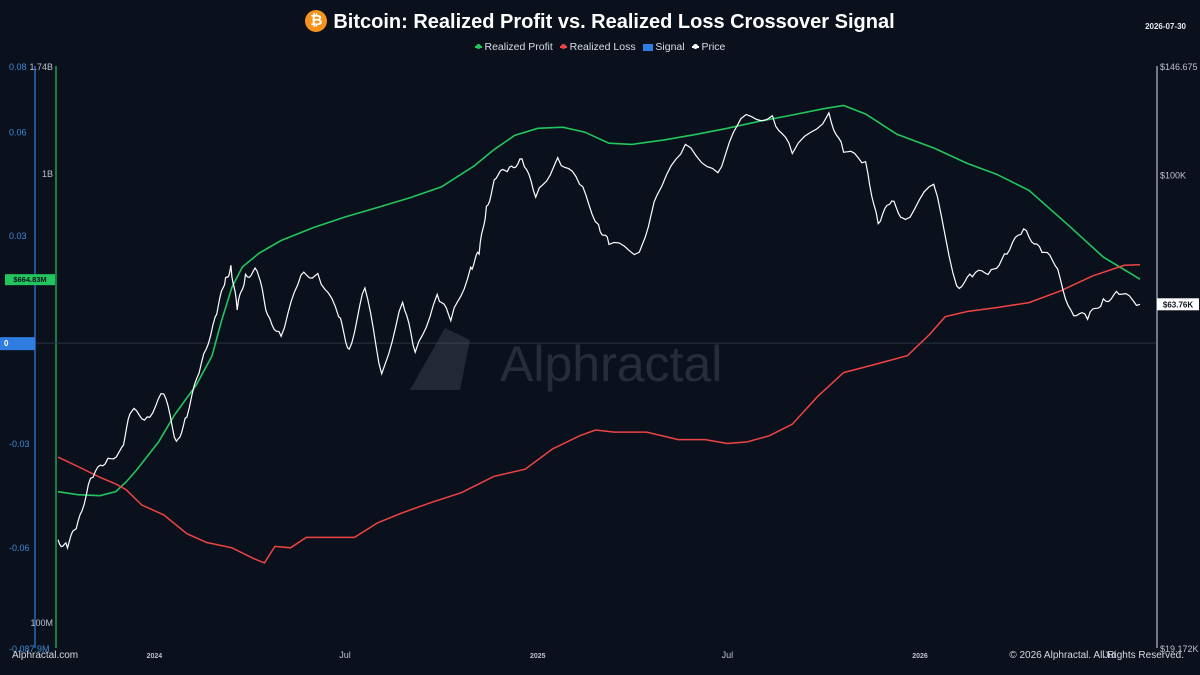  What do you see at coordinates (518, 47) in the screenshot?
I see `legend-label: Realized Profit` at bounding box center [518, 47].